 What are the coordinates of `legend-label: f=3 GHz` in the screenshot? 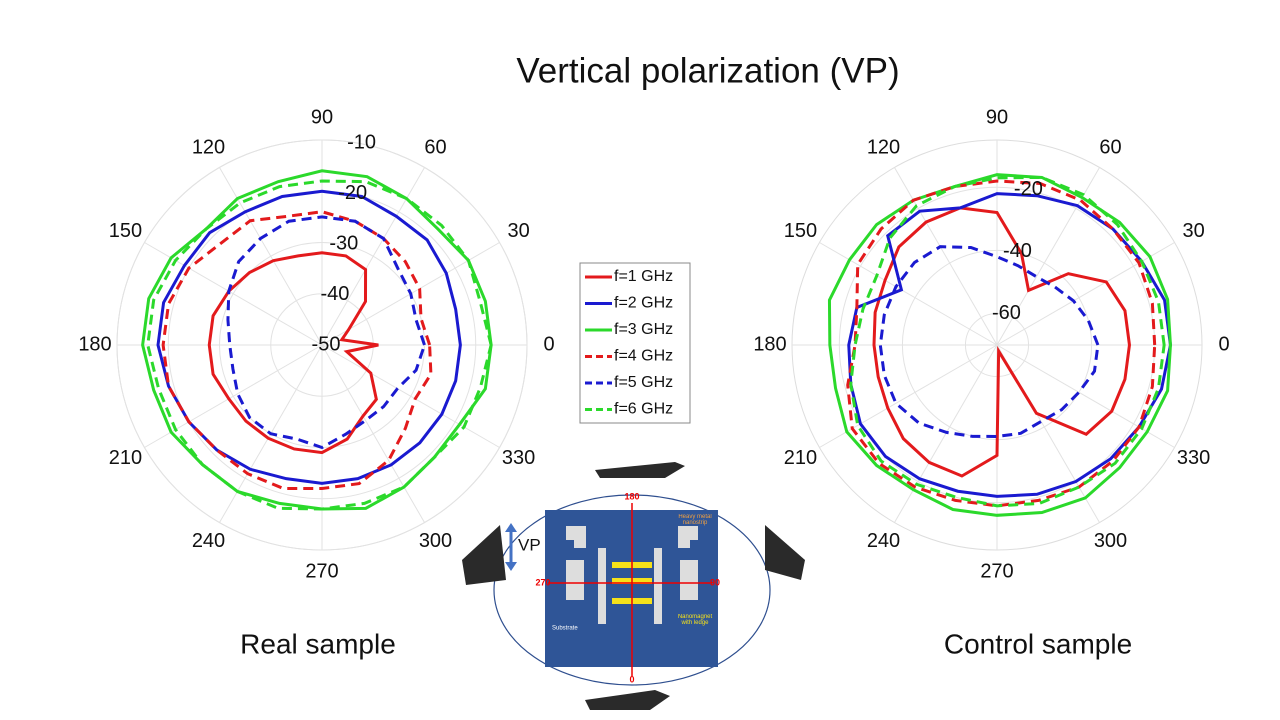 It's located at (643, 329).